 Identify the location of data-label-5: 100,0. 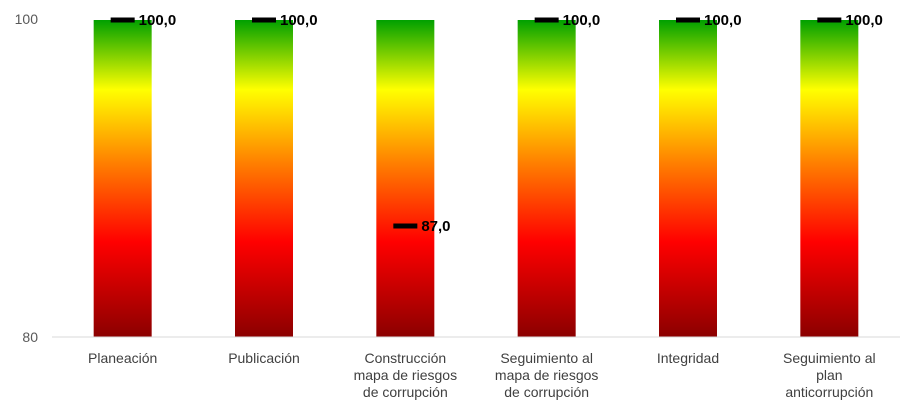
(723, 20).